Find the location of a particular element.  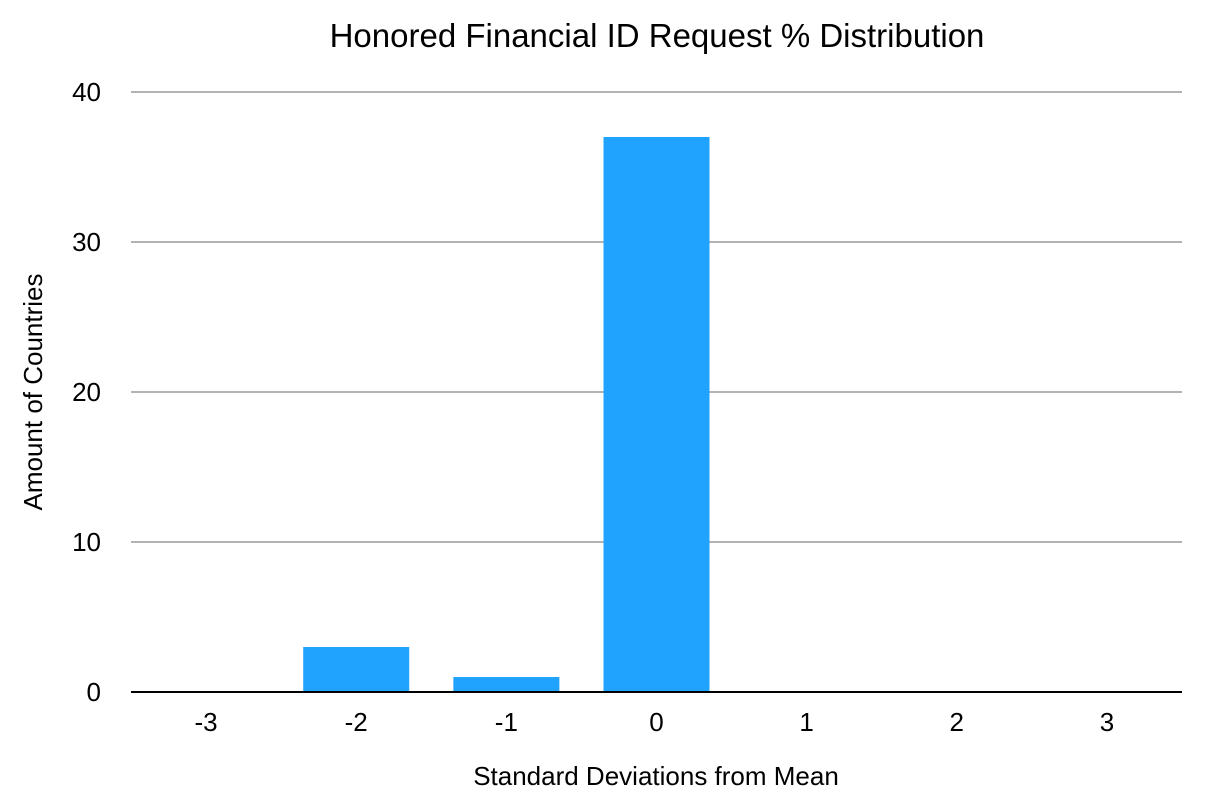

bar--2 is located at coordinates (356, 669).